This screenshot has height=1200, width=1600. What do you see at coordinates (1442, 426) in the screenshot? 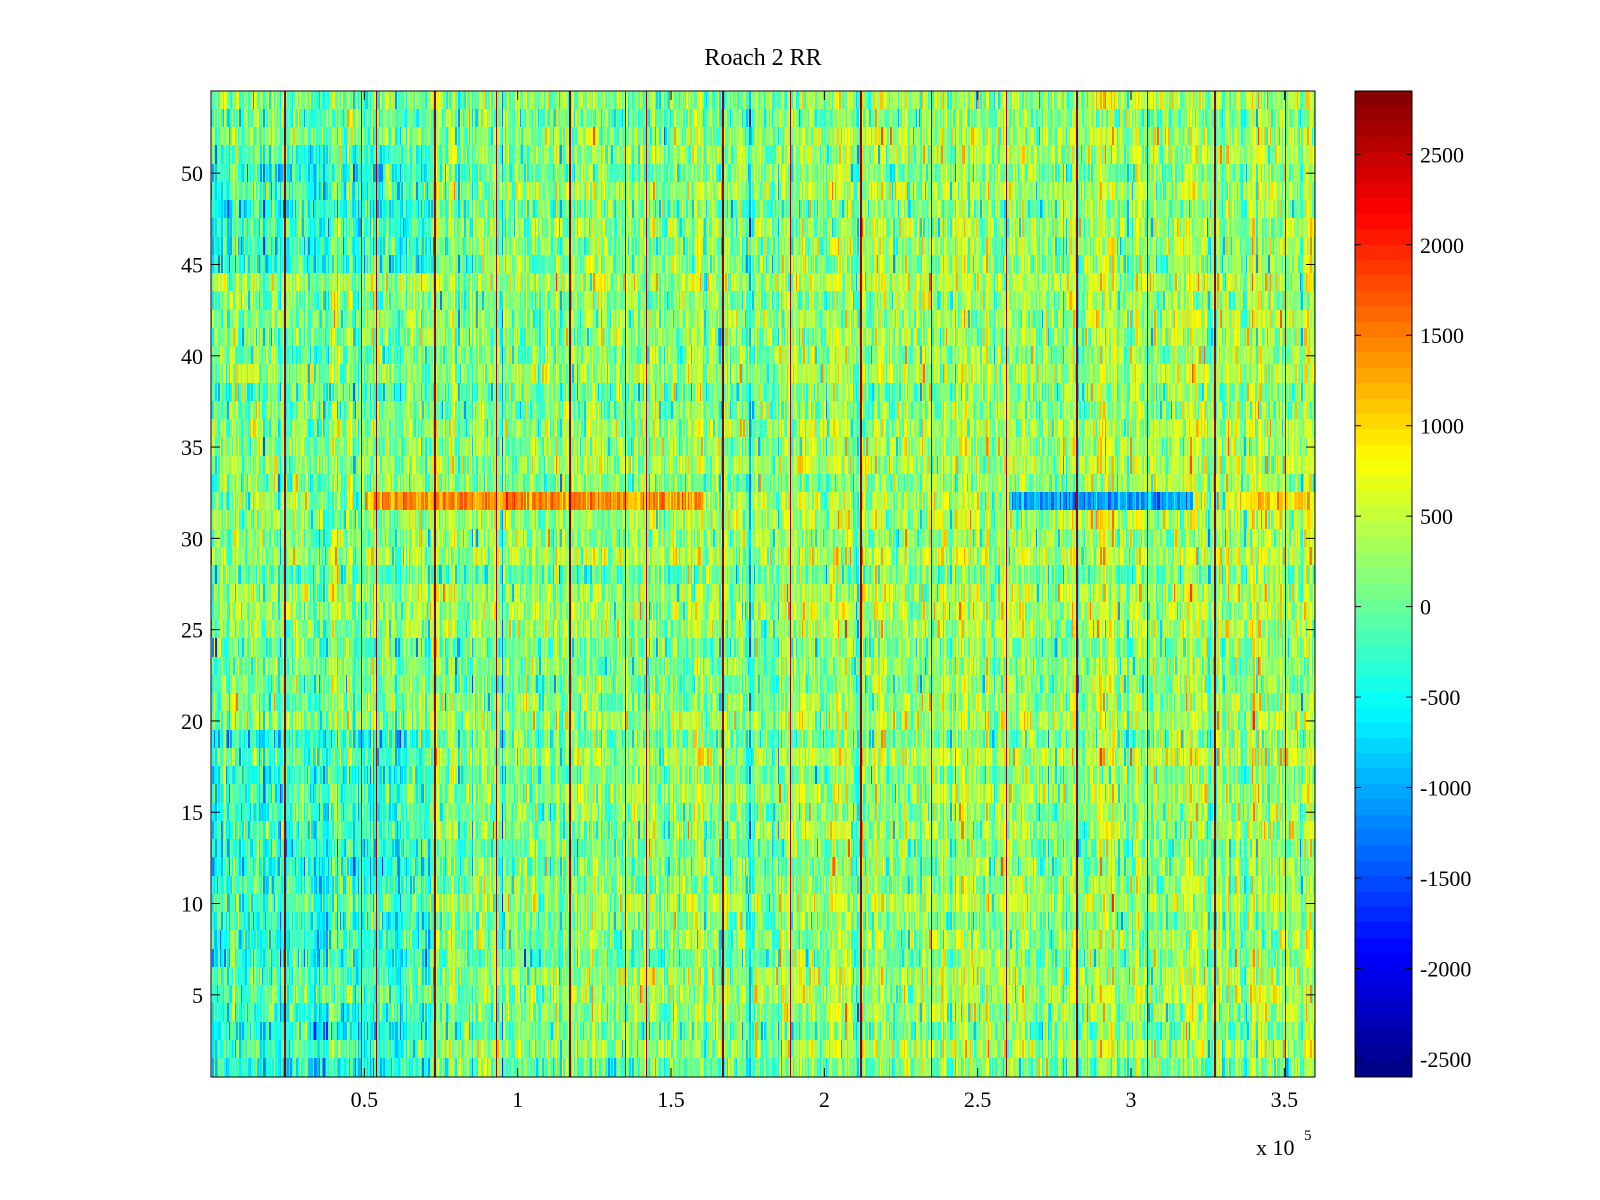
I see `colorbar-tick-label: 1000` at bounding box center [1442, 426].